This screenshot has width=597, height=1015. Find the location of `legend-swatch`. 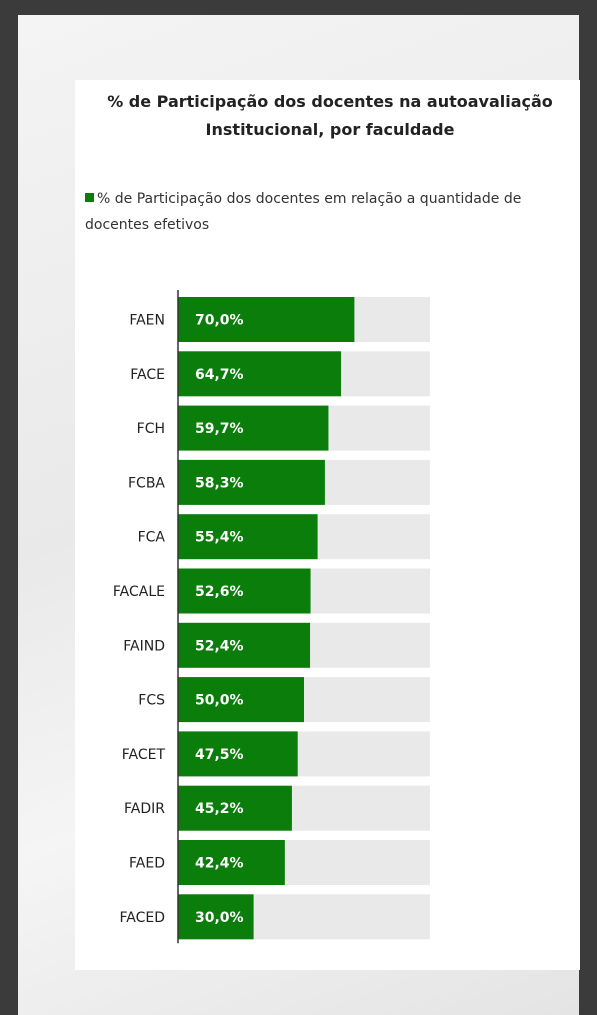

legend-swatch is located at coordinates (89, 197).